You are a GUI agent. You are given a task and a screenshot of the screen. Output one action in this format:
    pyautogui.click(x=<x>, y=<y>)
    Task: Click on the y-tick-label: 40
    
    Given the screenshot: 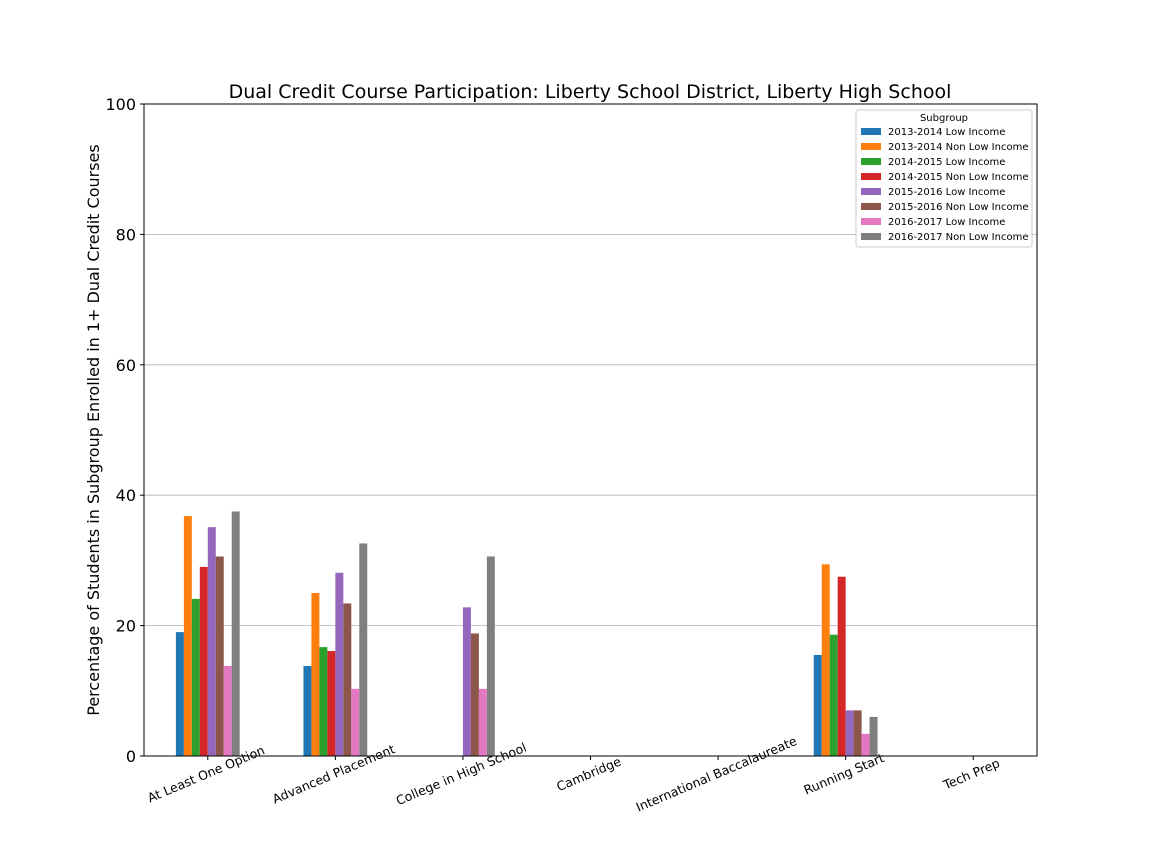 What is the action you would take?
    pyautogui.click(x=126, y=495)
    